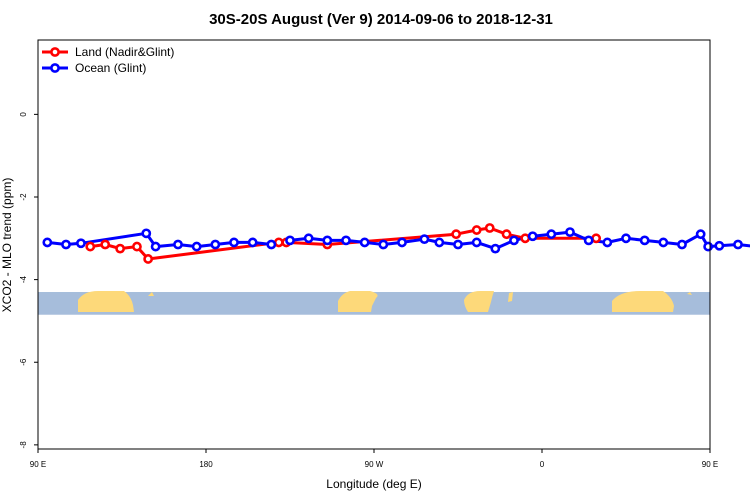 The width and height of the screenshot is (750, 500). What do you see at coordinates (374, 464) in the screenshot?
I see `x-tick-label: 90 W` at bounding box center [374, 464].